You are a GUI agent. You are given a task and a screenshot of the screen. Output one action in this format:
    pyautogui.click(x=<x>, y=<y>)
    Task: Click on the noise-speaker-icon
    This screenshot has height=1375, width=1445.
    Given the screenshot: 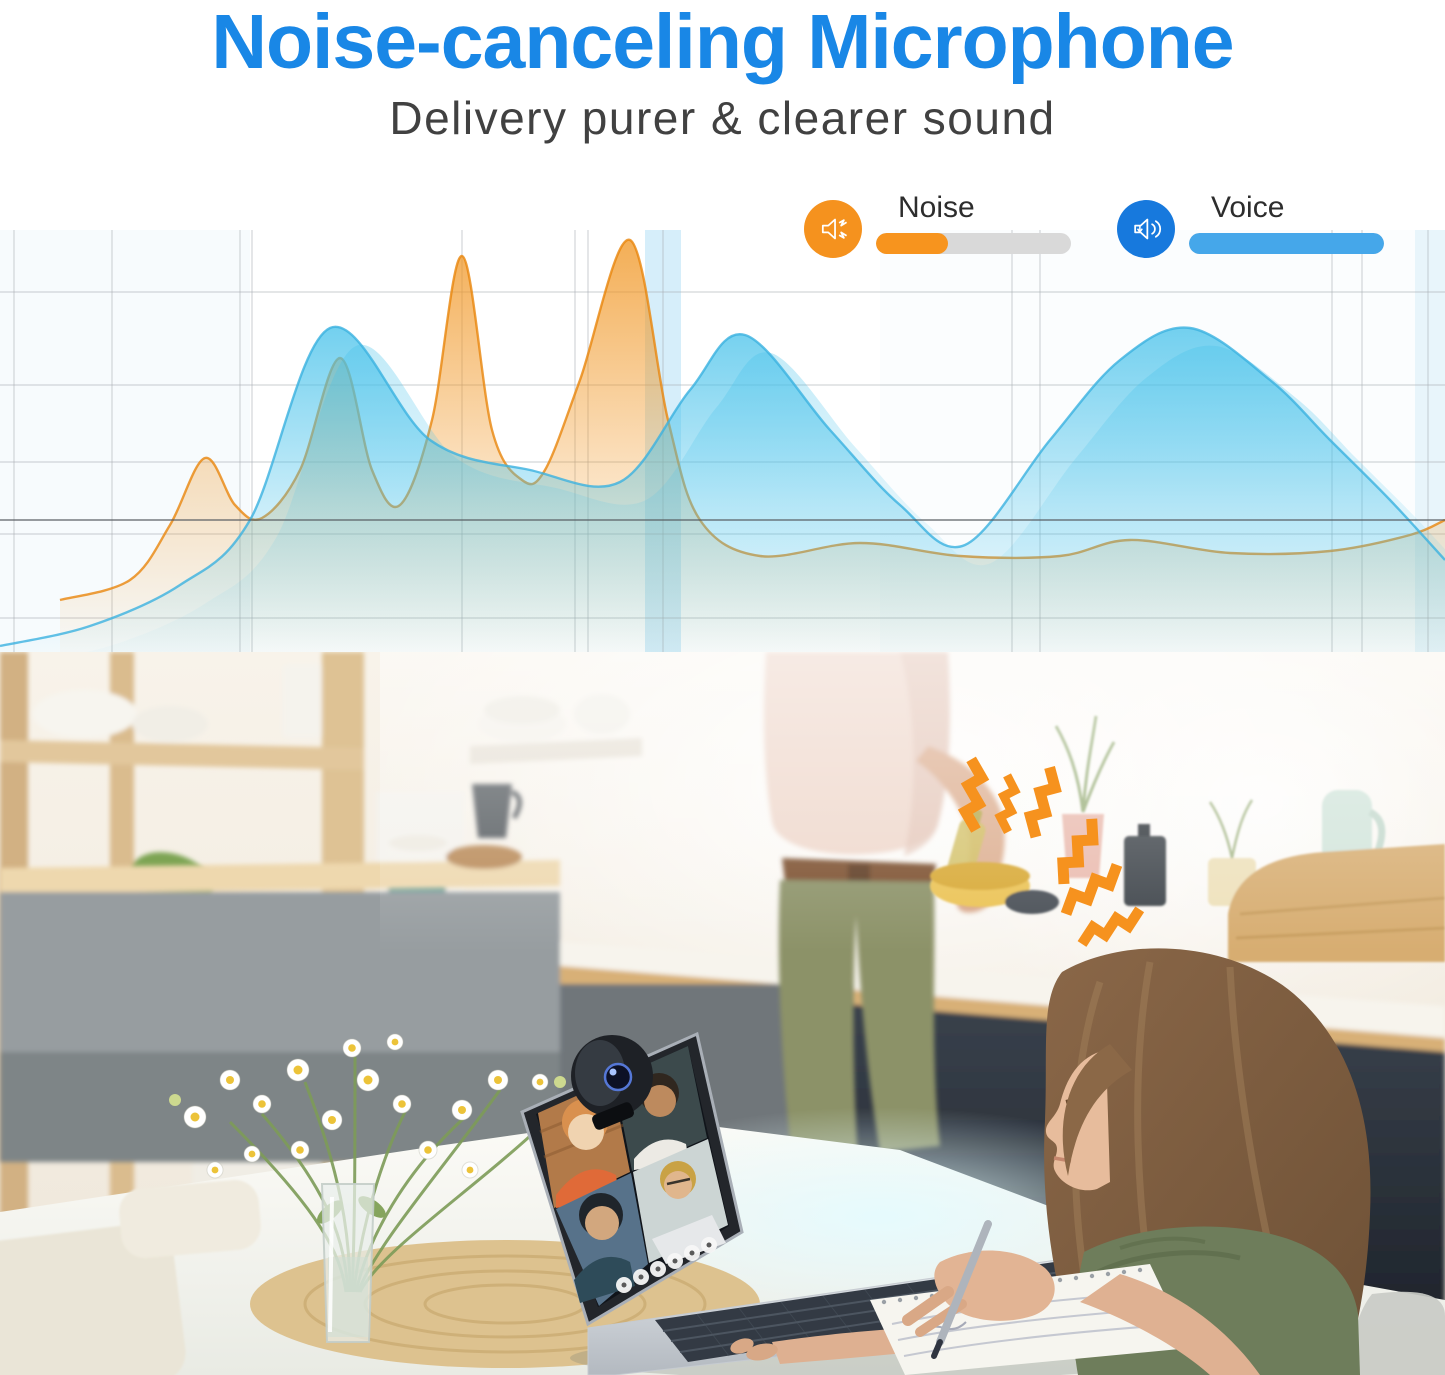 What is the action you would take?
    pyautogui.click(x=833, y=229)
    